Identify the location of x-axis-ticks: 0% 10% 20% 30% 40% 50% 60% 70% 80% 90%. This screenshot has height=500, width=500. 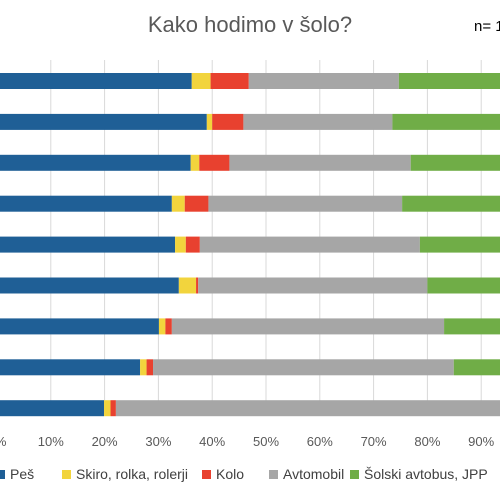
(247, 441).